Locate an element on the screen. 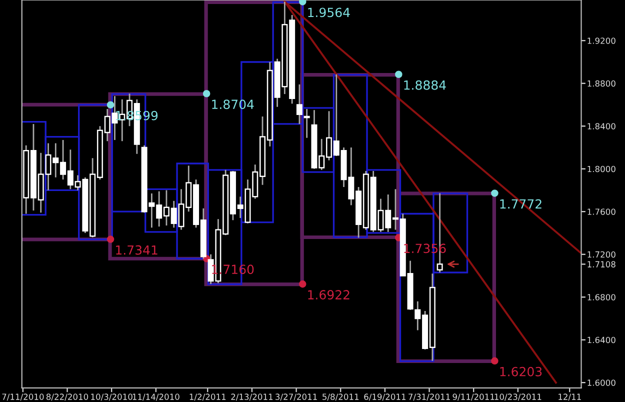  y-tick-label: 1.6800 is located at coordinates (602, 297).